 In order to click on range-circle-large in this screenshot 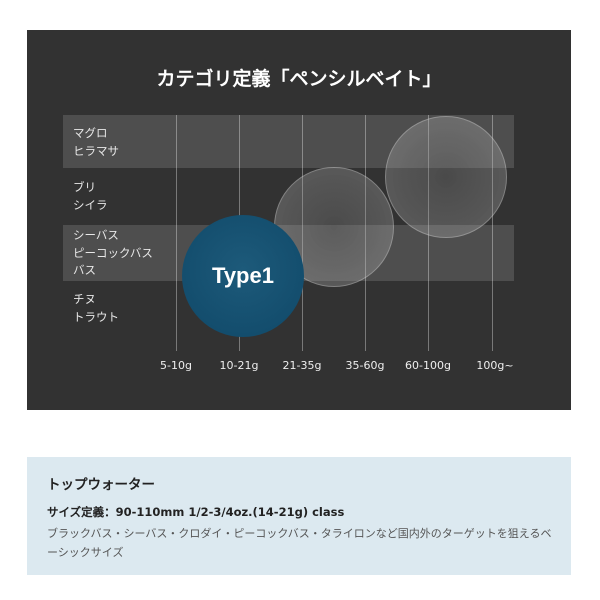, I will do `click(446, 177)`.